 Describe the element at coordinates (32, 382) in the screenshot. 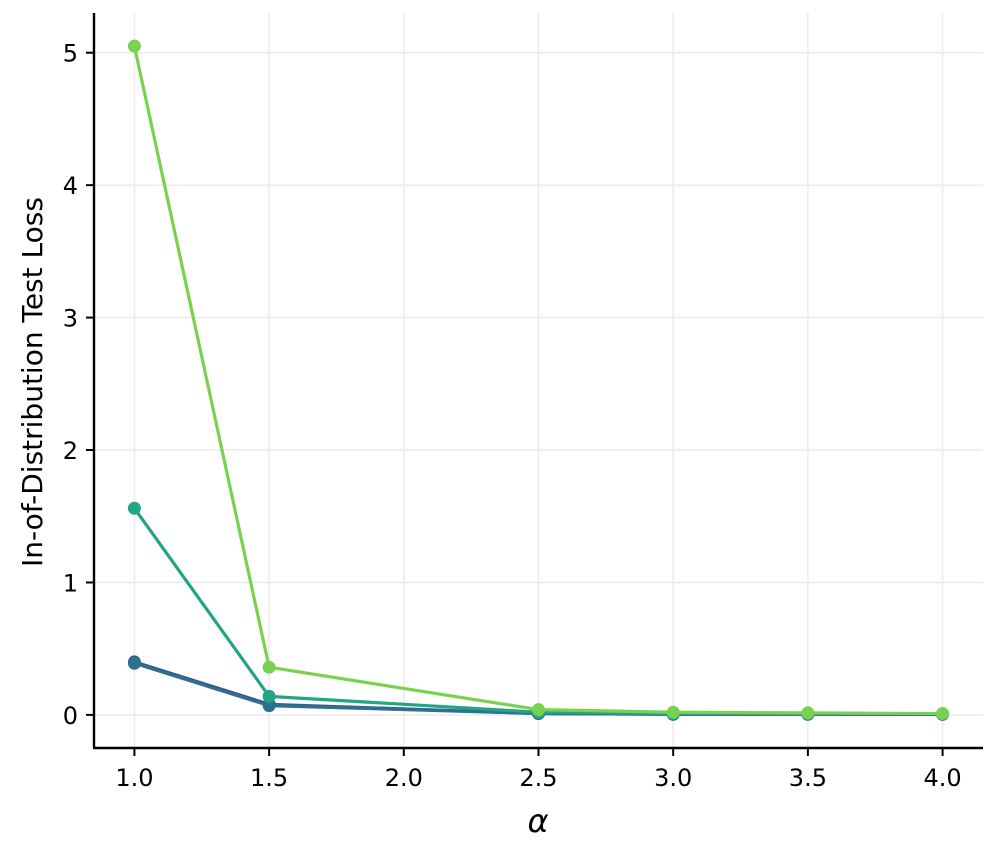

I see `y-axis-label: In-of-Distribution Test Loss` at that location.